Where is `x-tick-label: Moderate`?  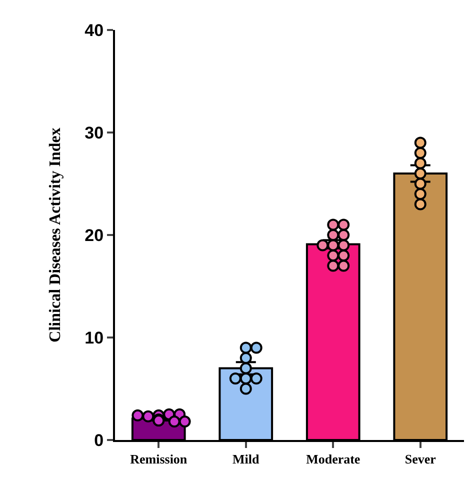
x-tick-label: Moderate is located at coordinates (333, 459).